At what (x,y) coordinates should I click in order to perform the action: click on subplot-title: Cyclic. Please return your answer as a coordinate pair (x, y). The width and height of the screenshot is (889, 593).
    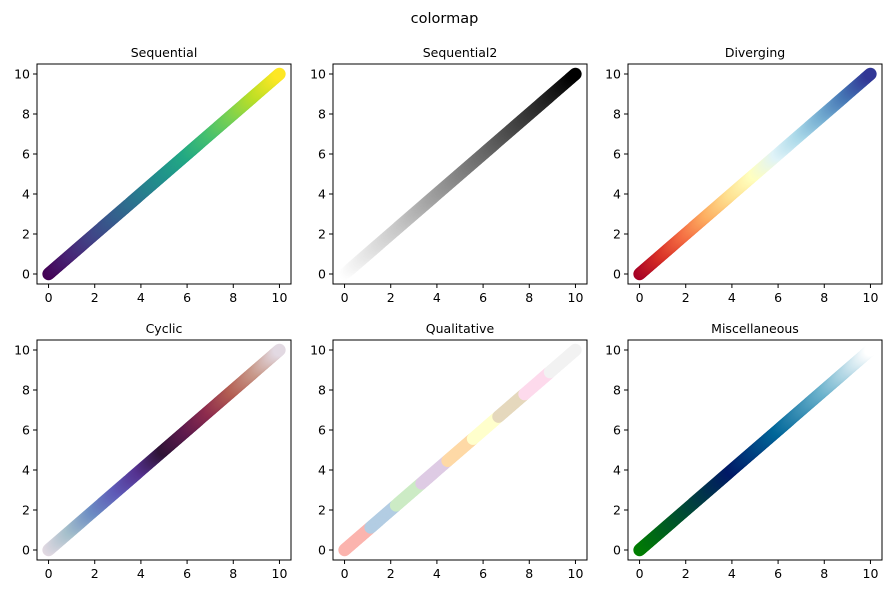
    Looking at the image, I should click on (164, 328).